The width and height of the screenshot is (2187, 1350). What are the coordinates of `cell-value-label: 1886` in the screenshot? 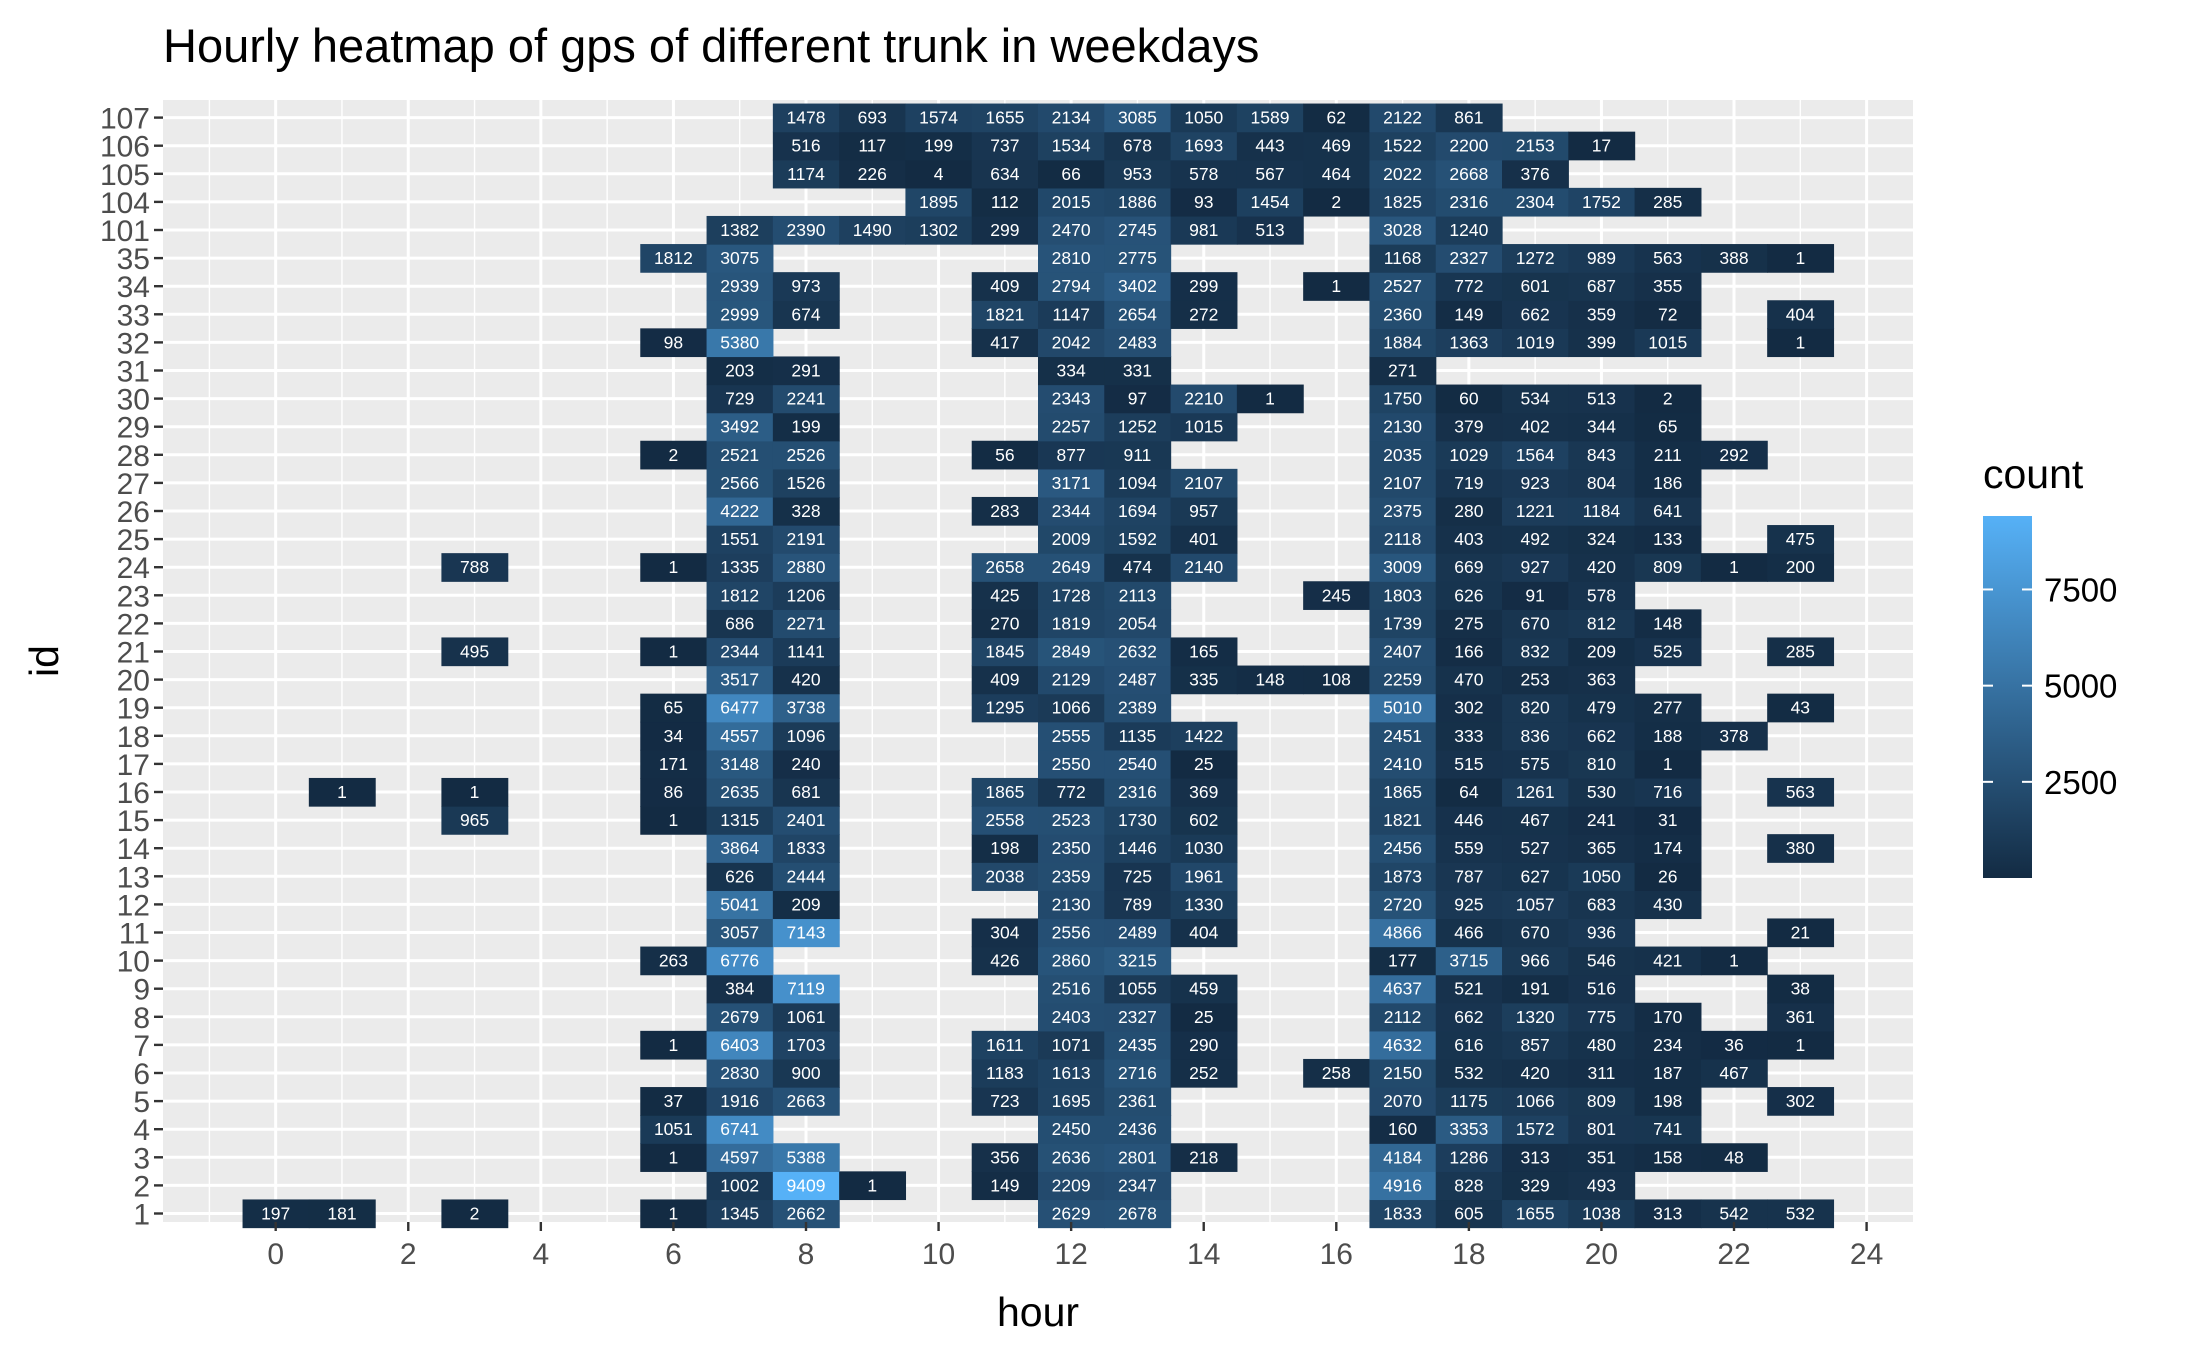 It's located at (1137, 202).